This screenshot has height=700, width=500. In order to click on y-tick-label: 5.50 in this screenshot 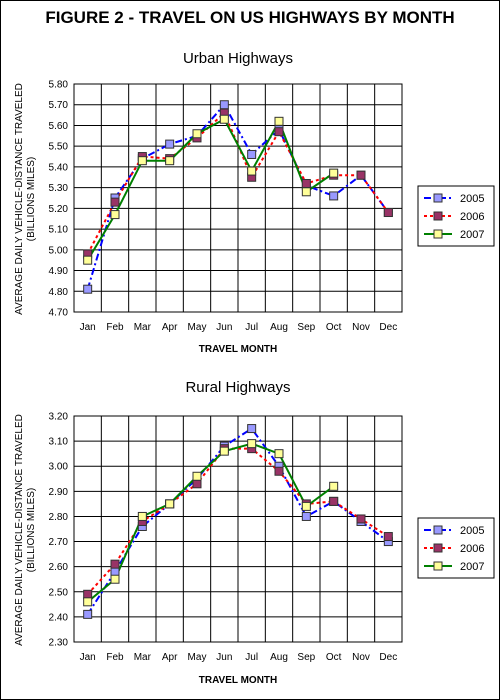, I will do `click(59, 147)`.